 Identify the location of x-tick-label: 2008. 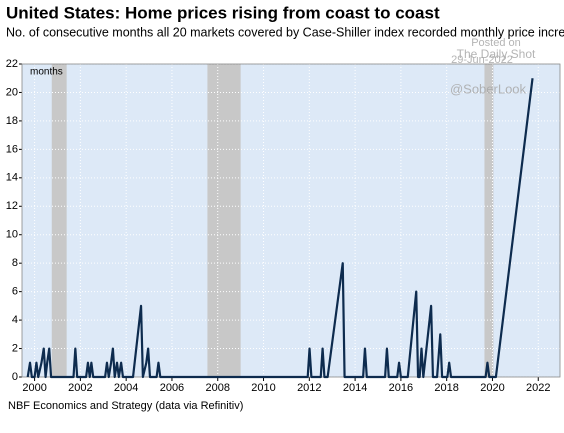
(217, 388).